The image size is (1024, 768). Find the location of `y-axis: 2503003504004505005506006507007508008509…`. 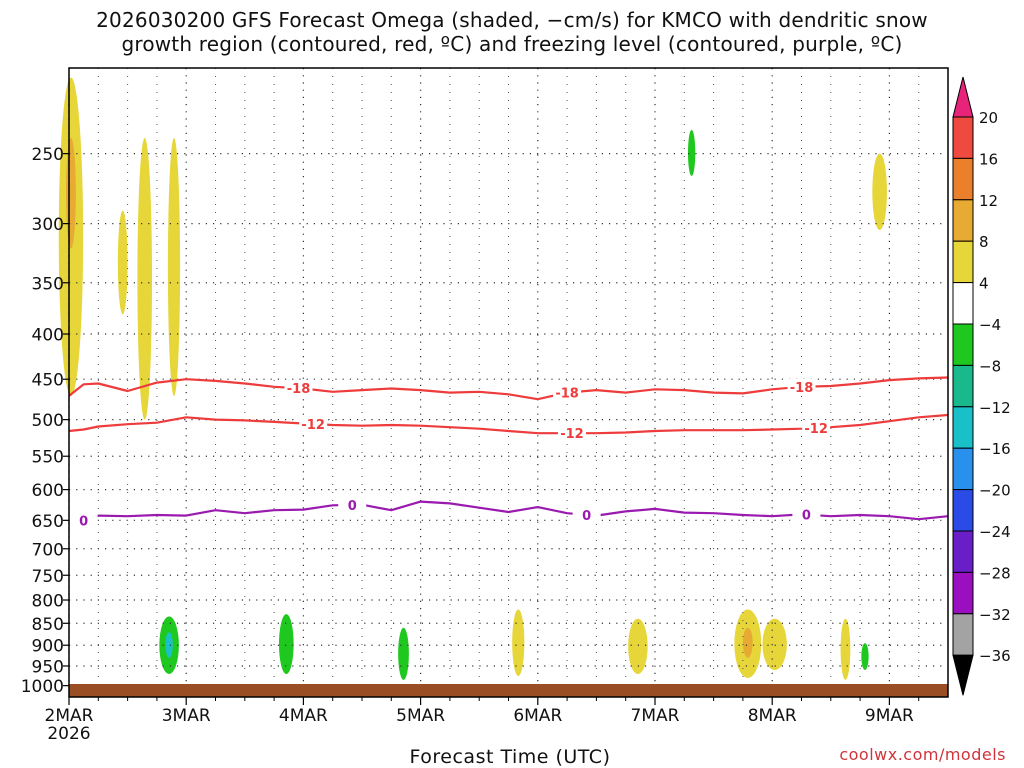

y-axis: 2503003504004505005506006507007508008509… is located at coordinates (45, 421).